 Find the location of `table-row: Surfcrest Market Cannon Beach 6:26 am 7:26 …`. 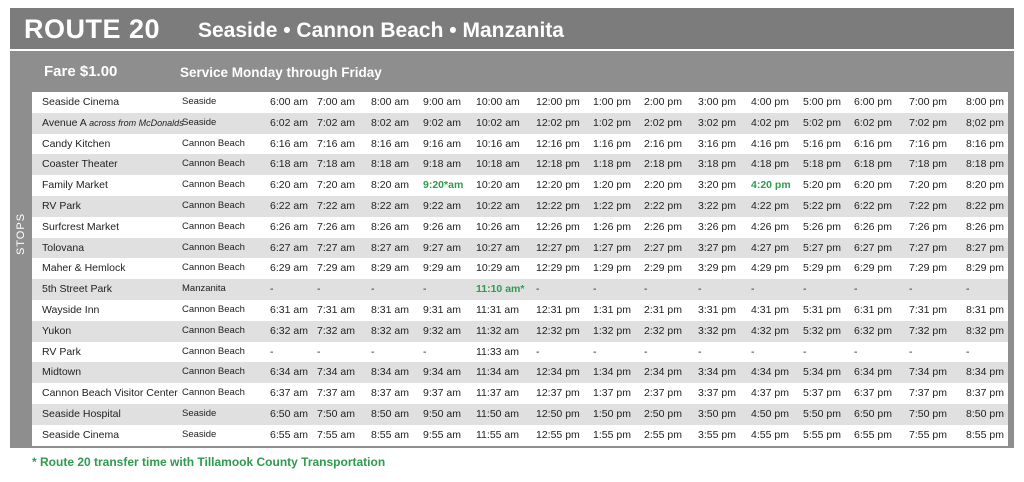

table-row: Surfcrest Market Cannon Beach 6:26 am 7:26 … is located at coordinates (520, 227).